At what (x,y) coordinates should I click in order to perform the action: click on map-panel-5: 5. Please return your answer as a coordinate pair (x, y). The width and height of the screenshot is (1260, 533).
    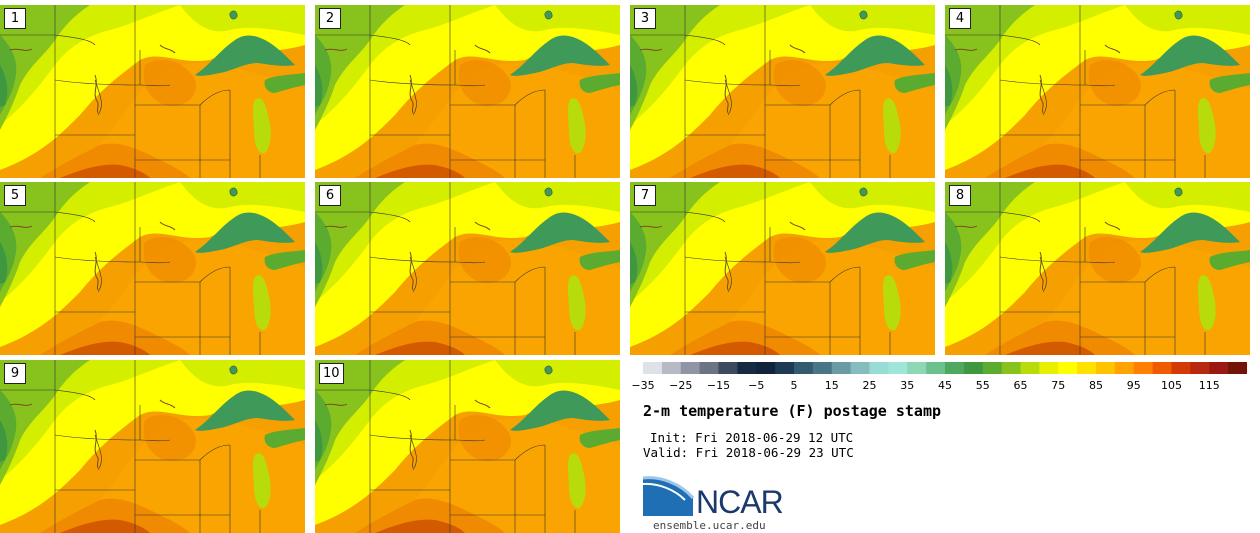
    Looking at the image, I should click on (152, 268).